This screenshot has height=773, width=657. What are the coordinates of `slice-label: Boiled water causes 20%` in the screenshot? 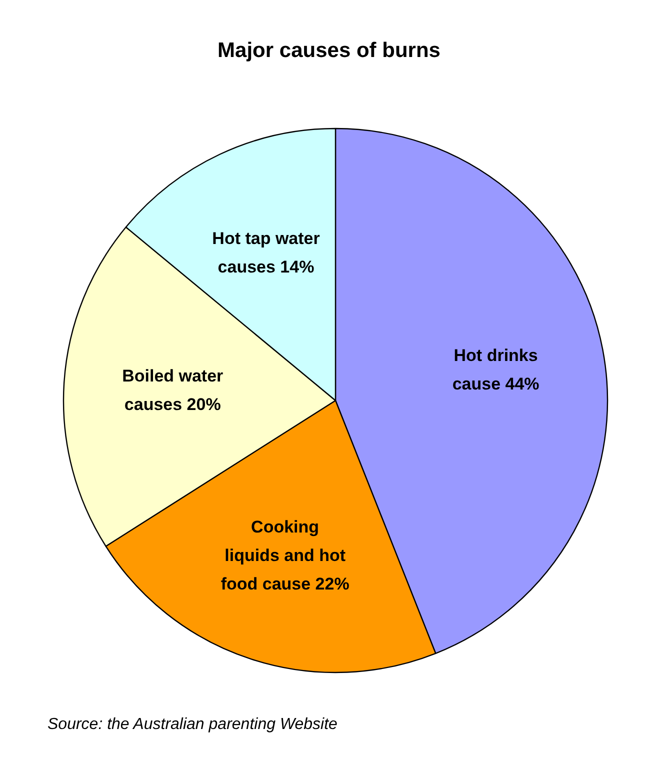 It's located at (173, 390).